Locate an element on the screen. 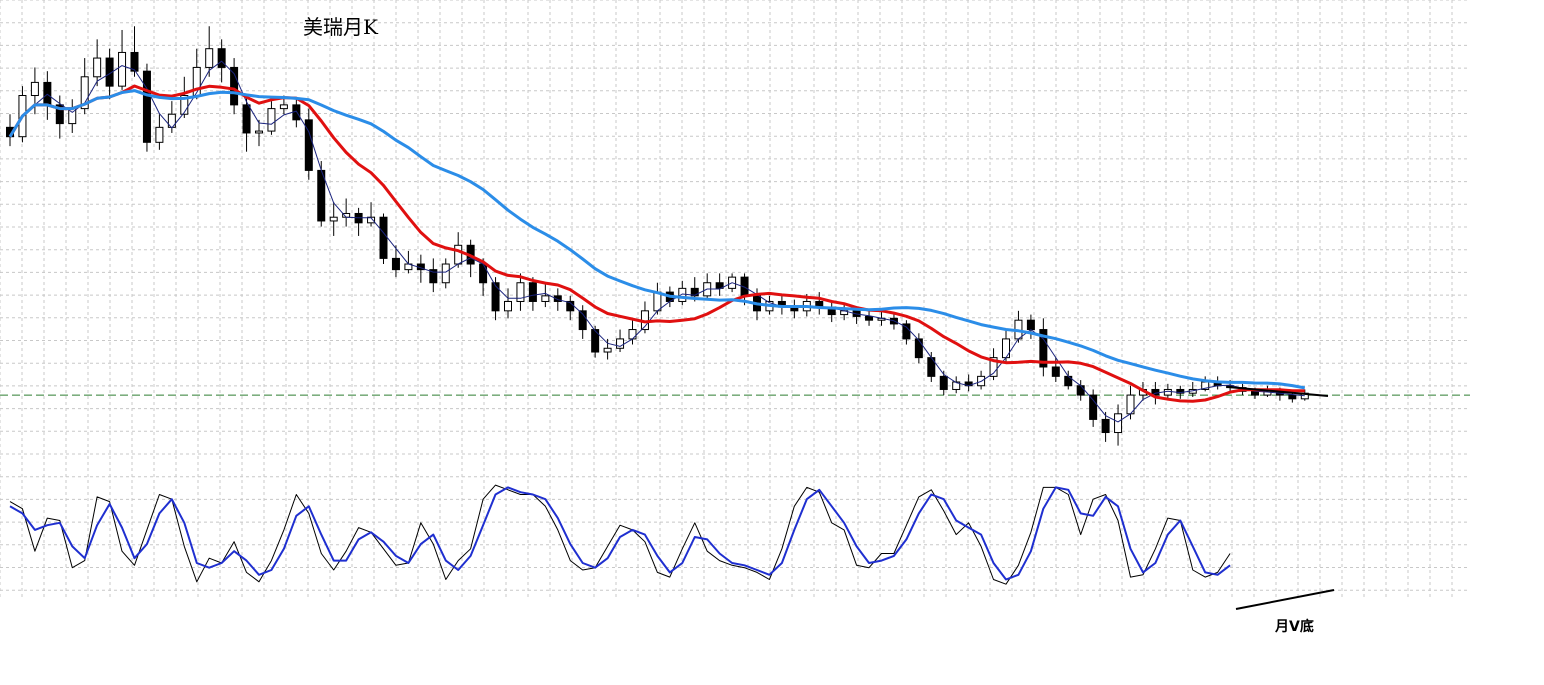 This screenshot has width=1544, height=685. annotation-label: 月V底 is located at coordinates (1294, 626).